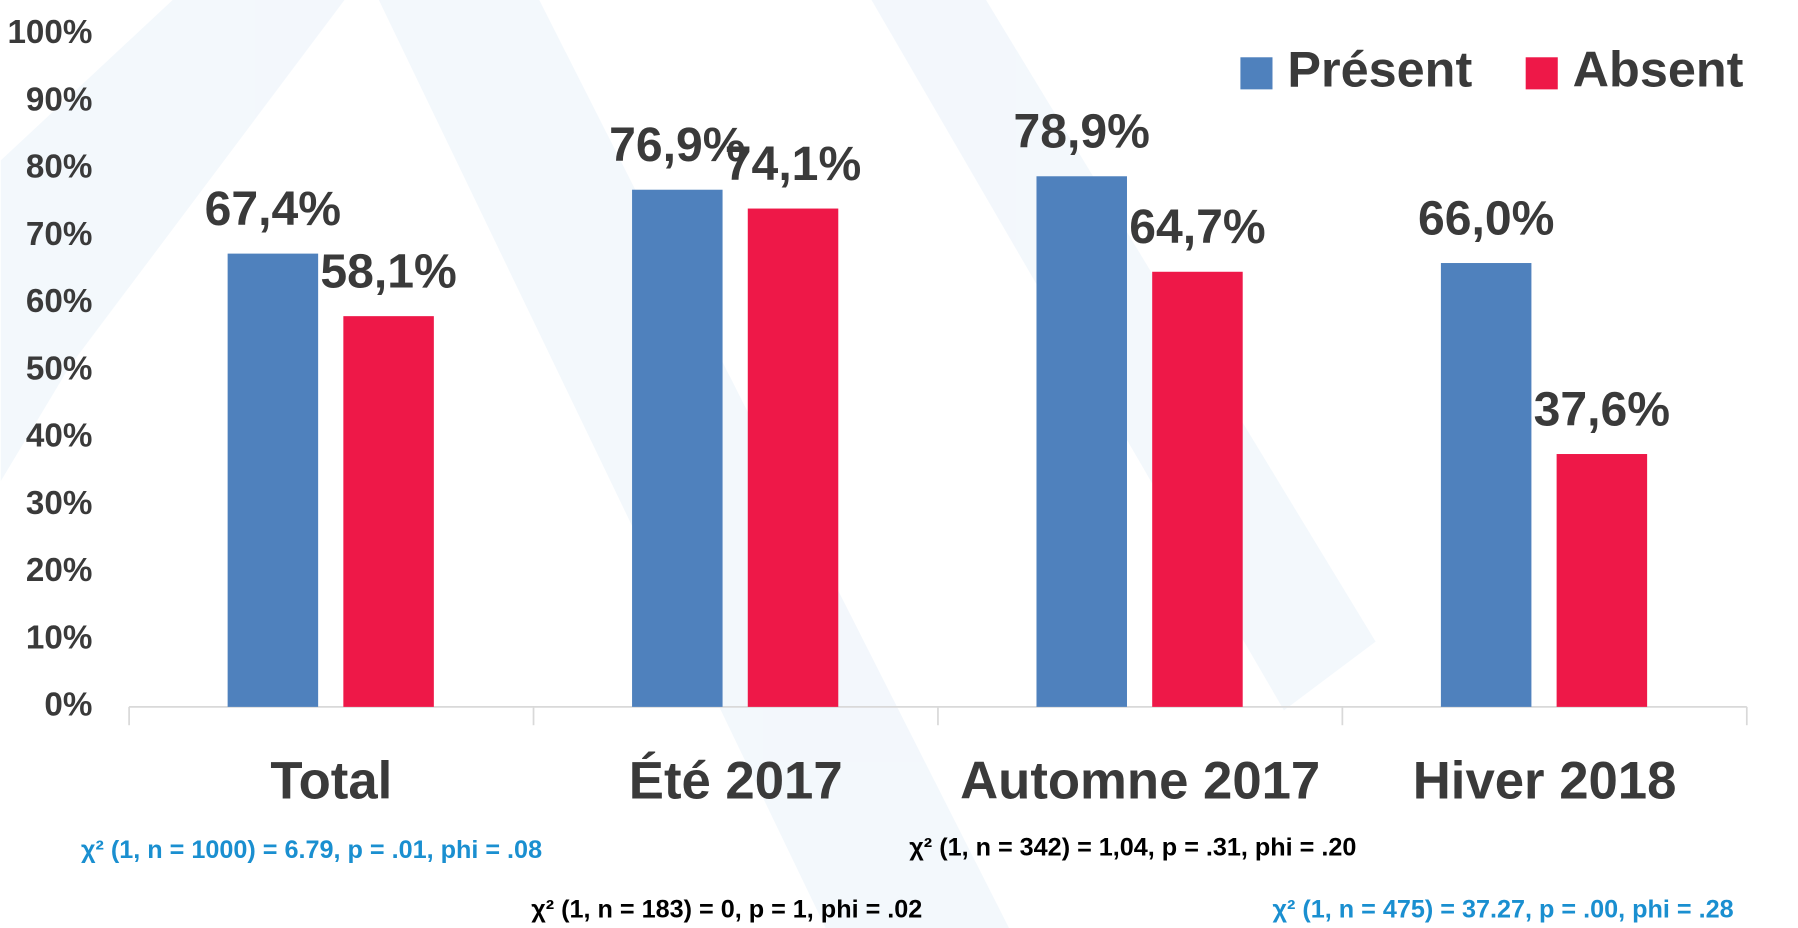  Describe the element at coordinates (1545, 781) in the screenshot. I see `x-tick-label: Hiver 2018` at that location.